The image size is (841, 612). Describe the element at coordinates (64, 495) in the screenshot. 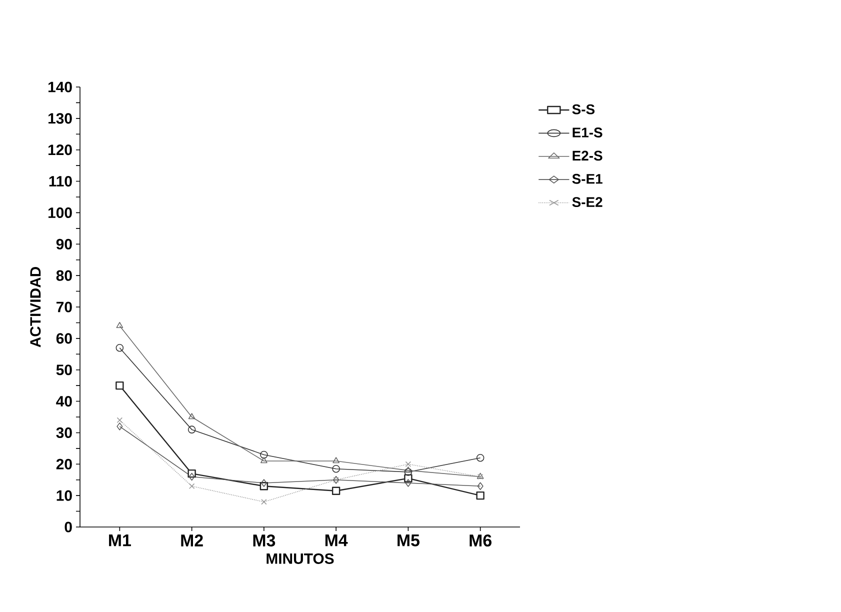

I see `y-tick-label: 10` at that location.